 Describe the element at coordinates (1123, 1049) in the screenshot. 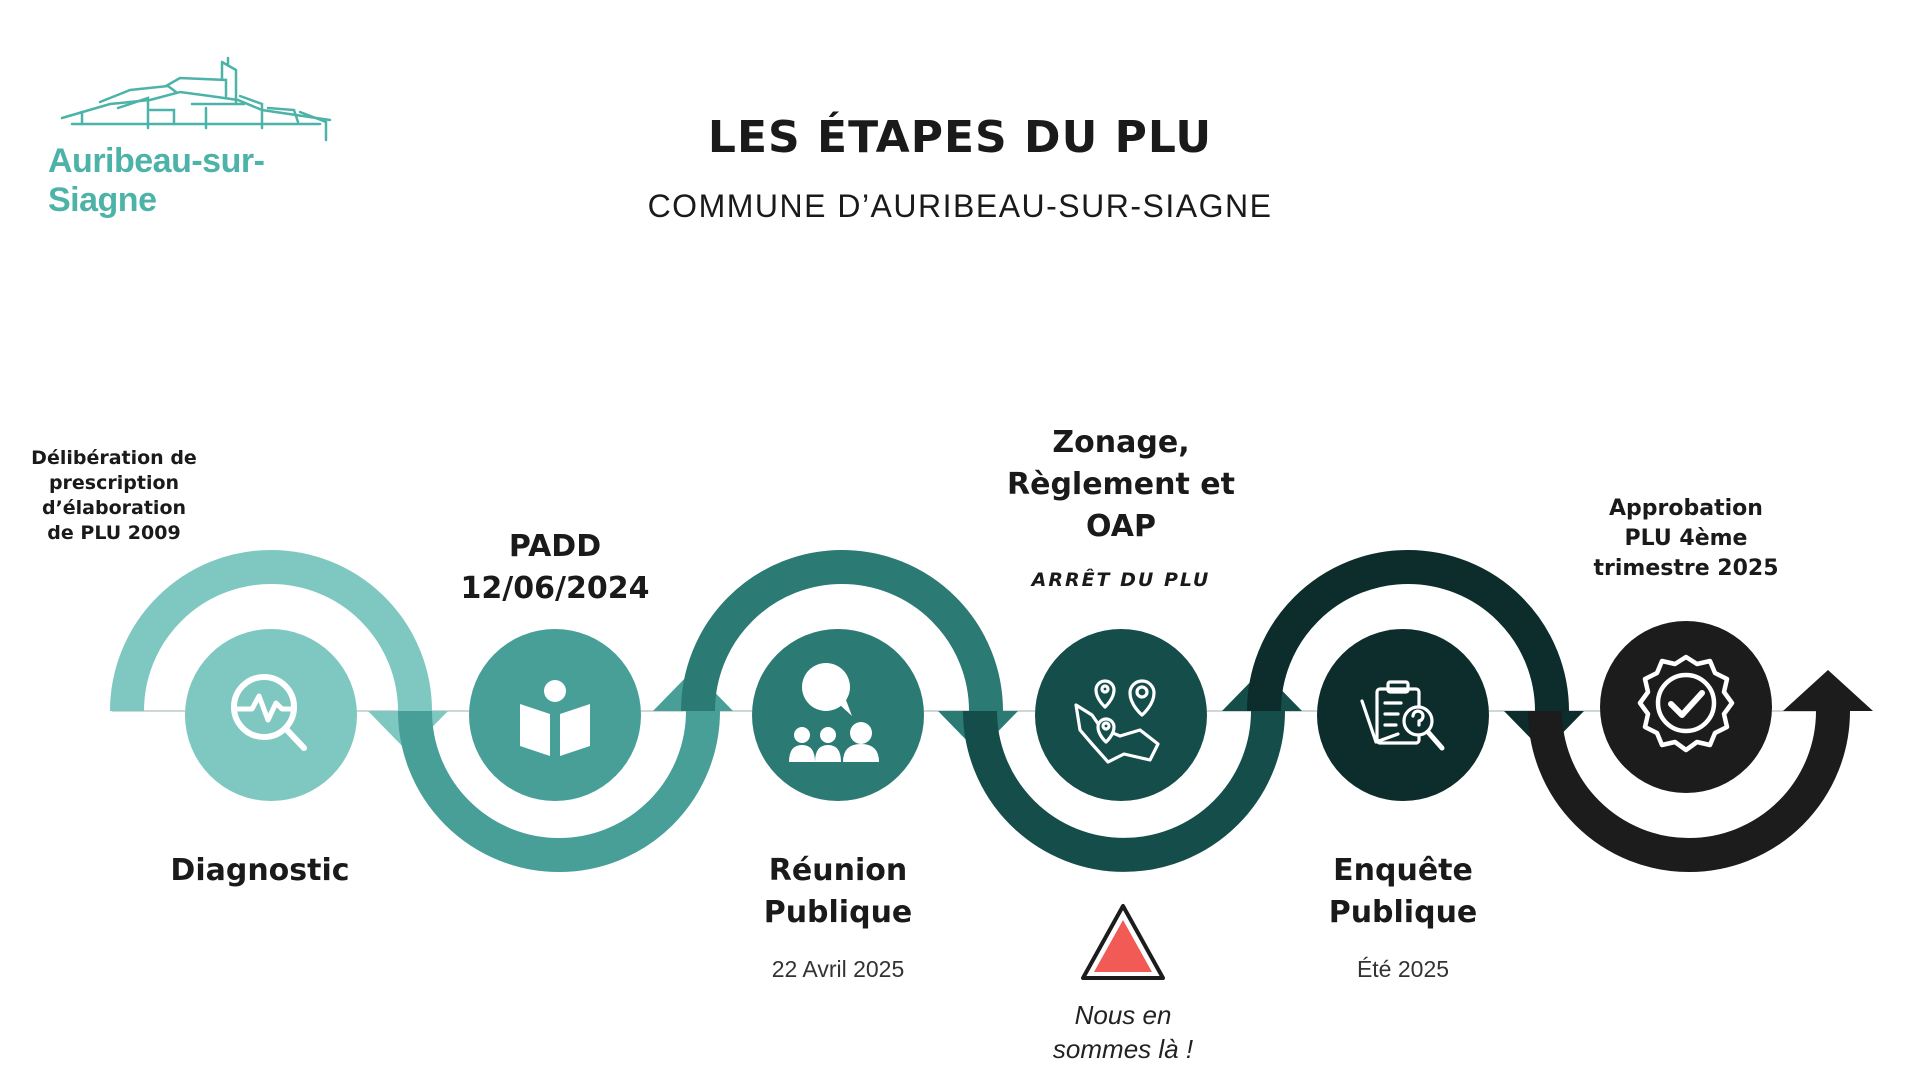

I see `marker-line: sommes là !` at that location.